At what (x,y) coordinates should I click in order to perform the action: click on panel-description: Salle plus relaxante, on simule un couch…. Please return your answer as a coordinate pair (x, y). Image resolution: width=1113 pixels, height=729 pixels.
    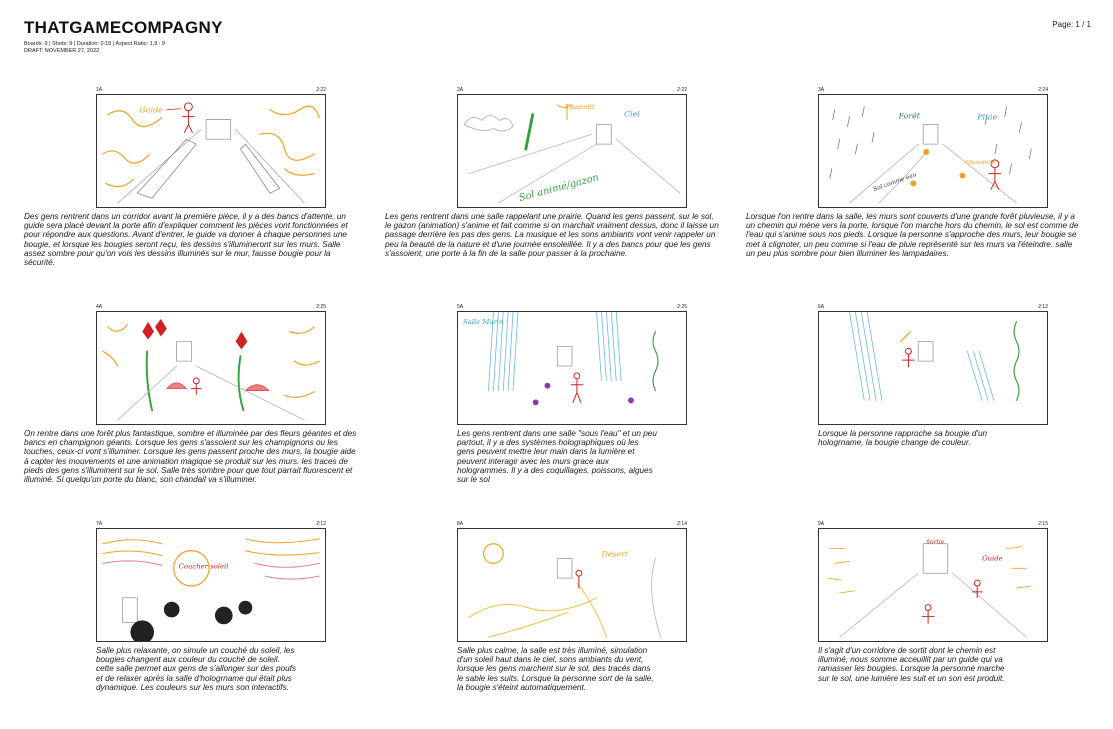
    Looking at the image, I should click on (196, 669).